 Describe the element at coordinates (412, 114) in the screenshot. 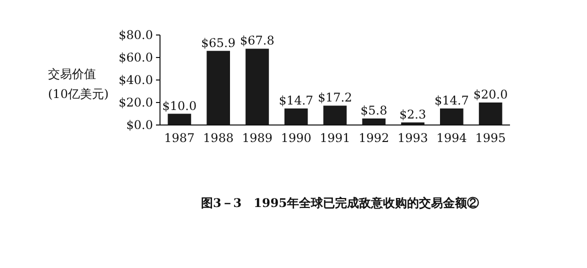

I see `data-label: $2.3` at that location.